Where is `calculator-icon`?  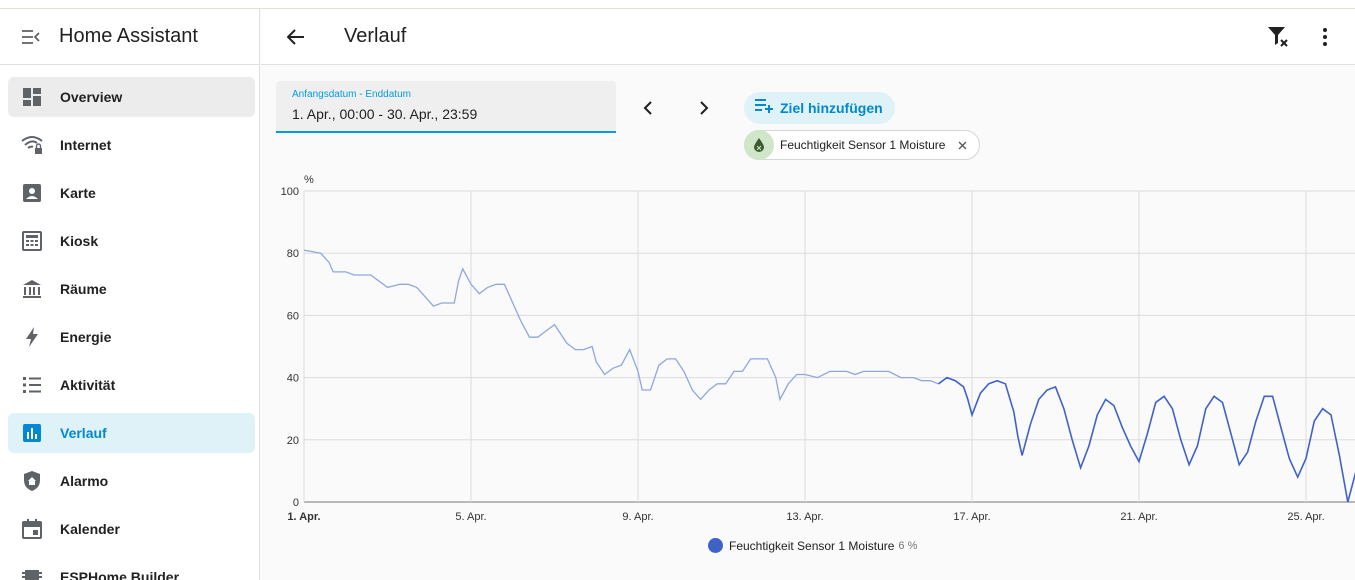
calculator-icon is located at coordinates (32, 241).